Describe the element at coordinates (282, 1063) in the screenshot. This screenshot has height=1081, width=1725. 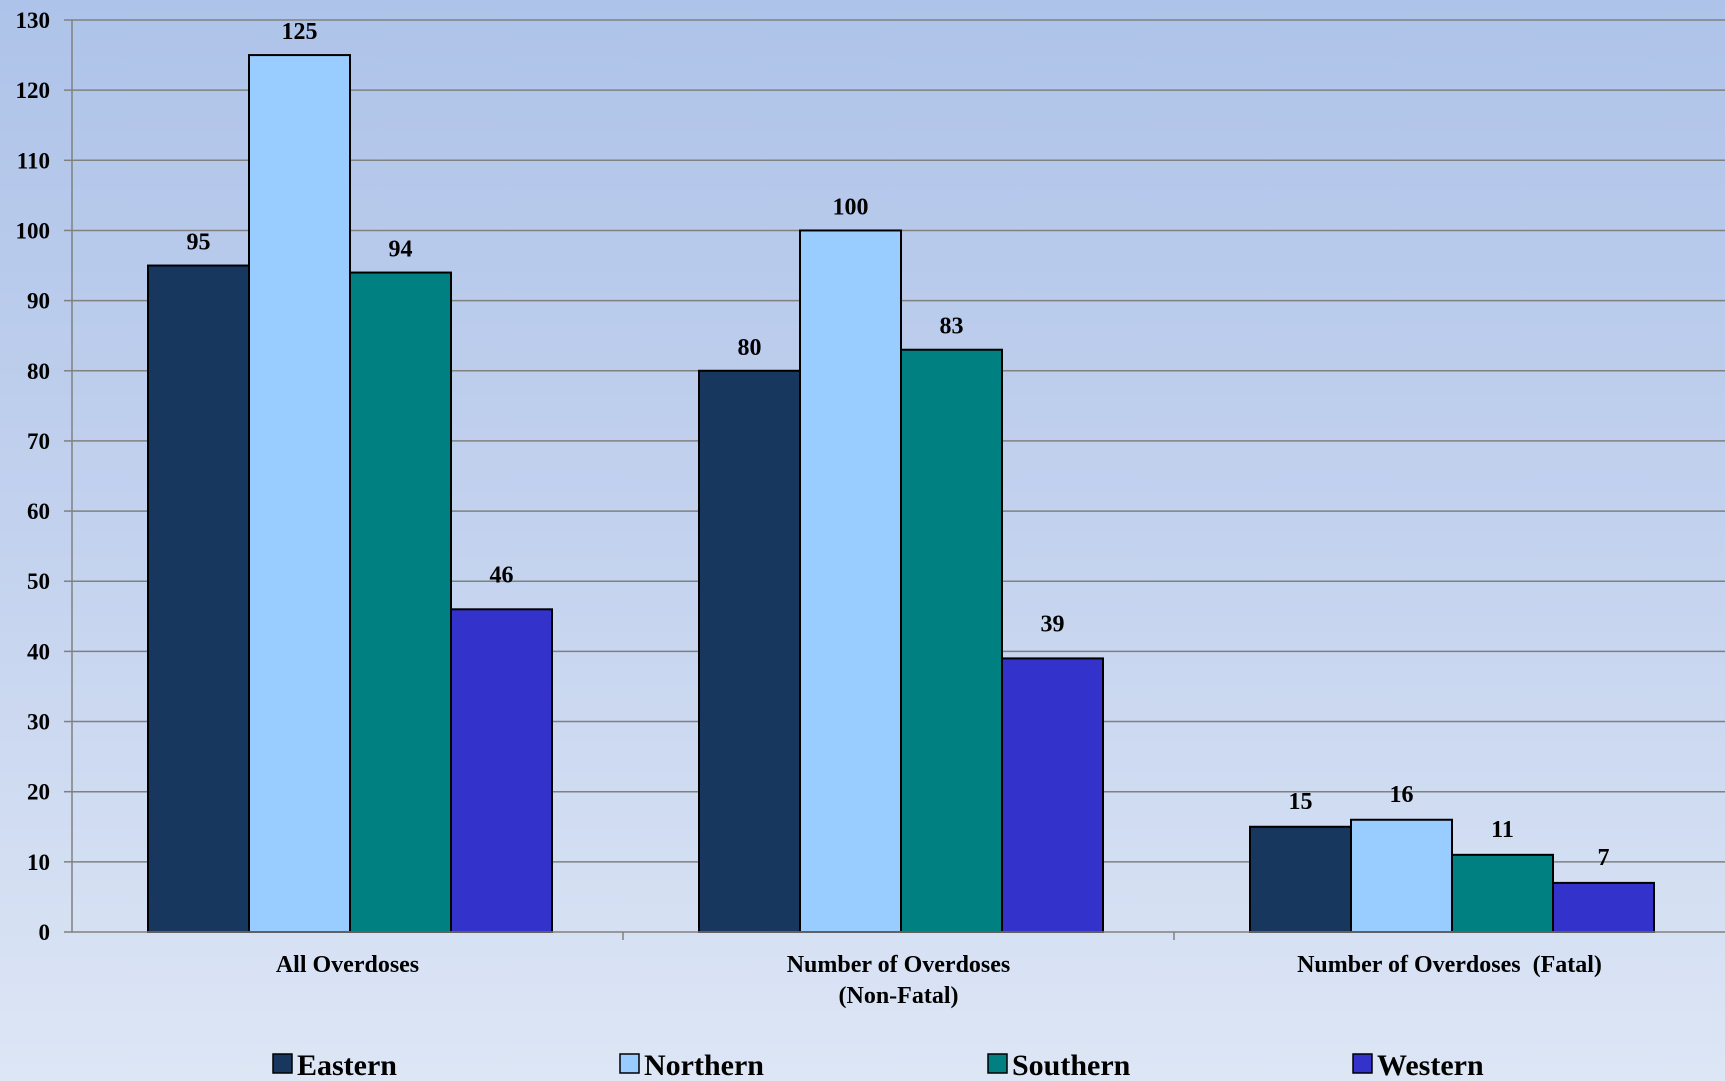
I see `legend-swatch-eastern` at that location.